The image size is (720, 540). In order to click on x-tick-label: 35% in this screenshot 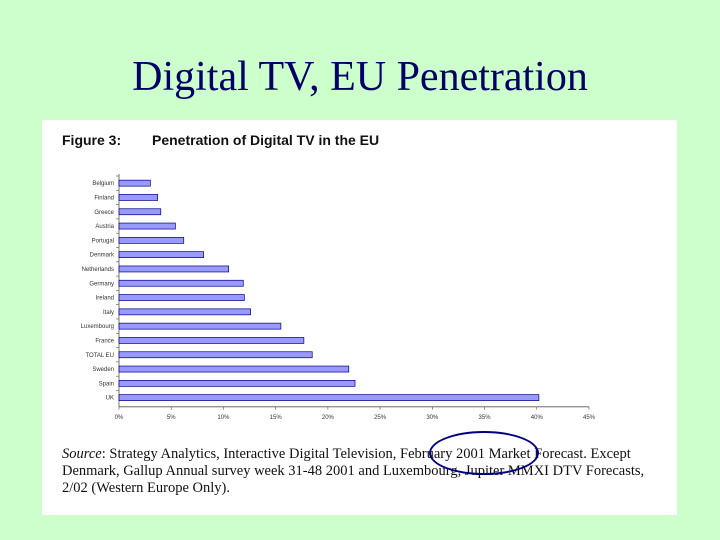, I will do `click(485, 417)`.